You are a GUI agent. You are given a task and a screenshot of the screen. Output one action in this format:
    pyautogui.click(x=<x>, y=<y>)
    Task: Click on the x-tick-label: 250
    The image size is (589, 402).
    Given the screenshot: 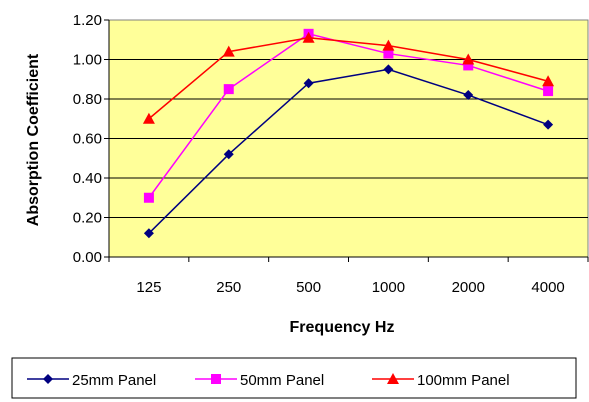 What is the action you would take?
    pyautogui.click(x=228, y=287)
    